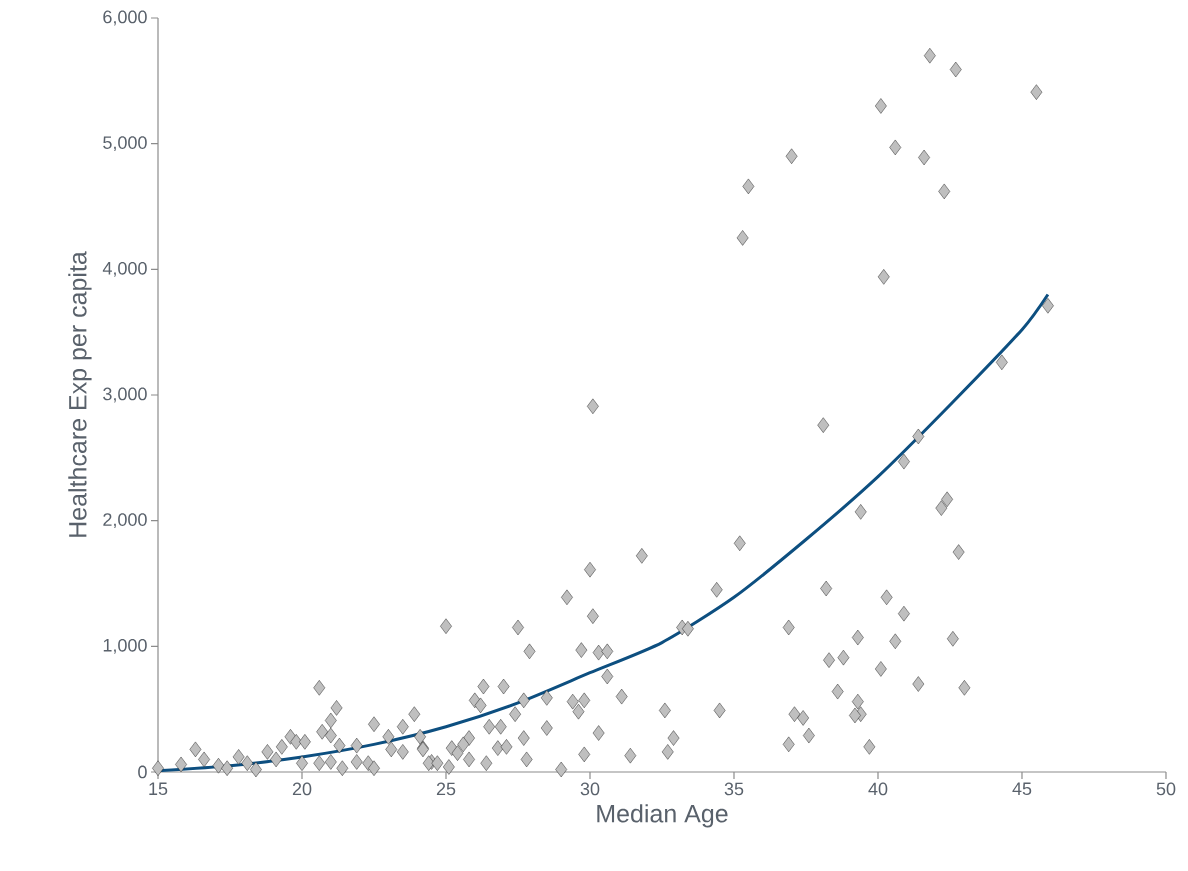  Describe the element at coordinates (125, 521) in the screenshot. I see `y-tick-label: 2,000` at that location.